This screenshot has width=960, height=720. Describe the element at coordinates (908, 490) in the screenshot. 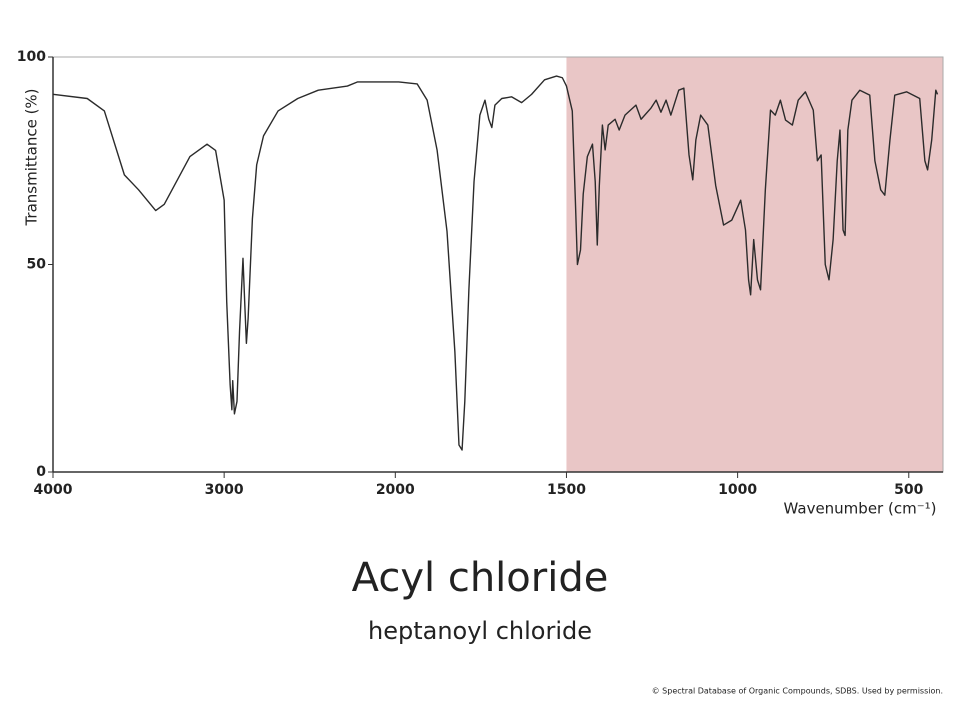

I see `x-tick-label: 500` at that location.